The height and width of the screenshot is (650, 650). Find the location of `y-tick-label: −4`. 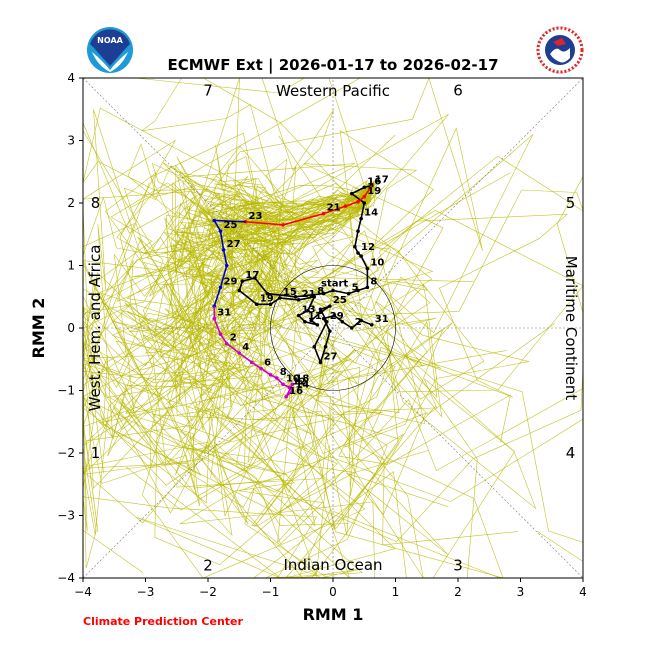

y-tick-label: −4 is located at coordinates (66, 578).